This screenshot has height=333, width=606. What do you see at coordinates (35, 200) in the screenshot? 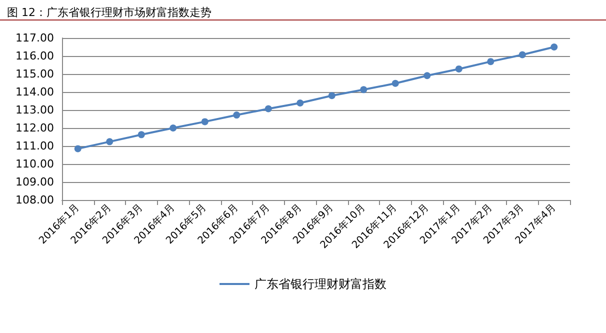
I see `y-tick-label: 108.00` at bounding box center [35, 200].